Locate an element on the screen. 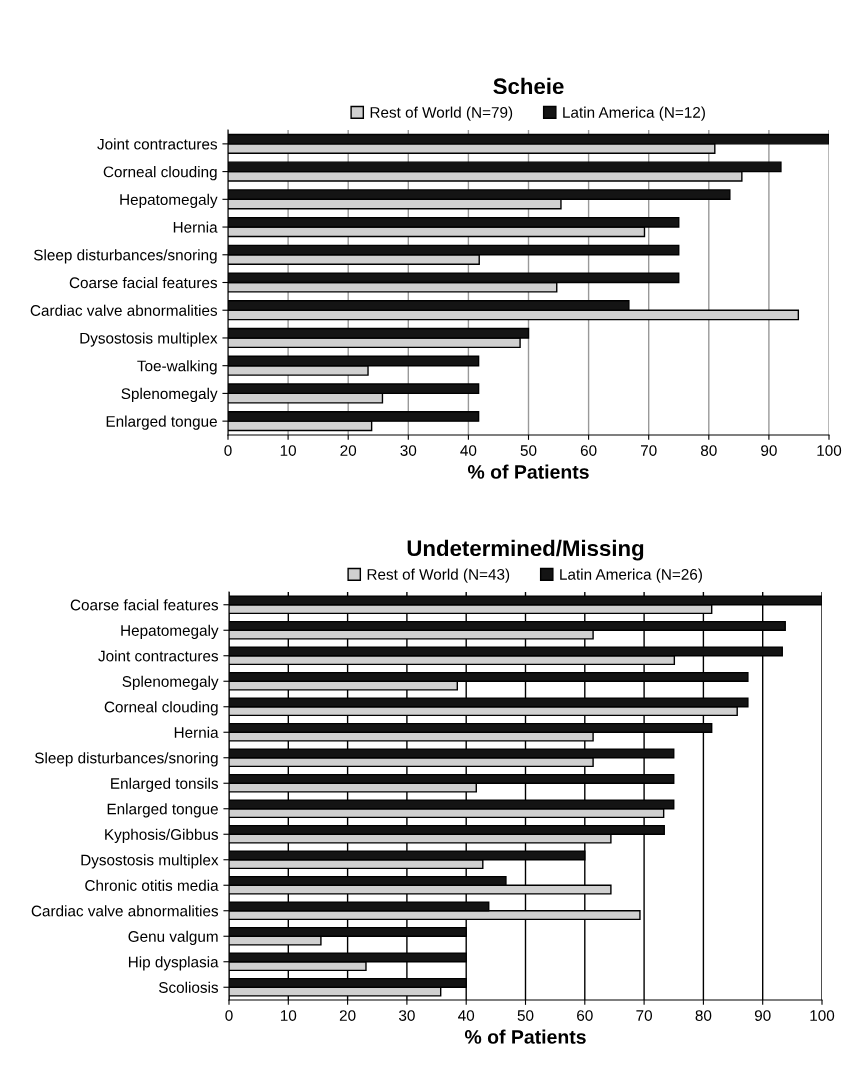 The height and width of the screenshot is (1085, 858). y-tick-label: Toe-walking is located at coordinates (177, 367).